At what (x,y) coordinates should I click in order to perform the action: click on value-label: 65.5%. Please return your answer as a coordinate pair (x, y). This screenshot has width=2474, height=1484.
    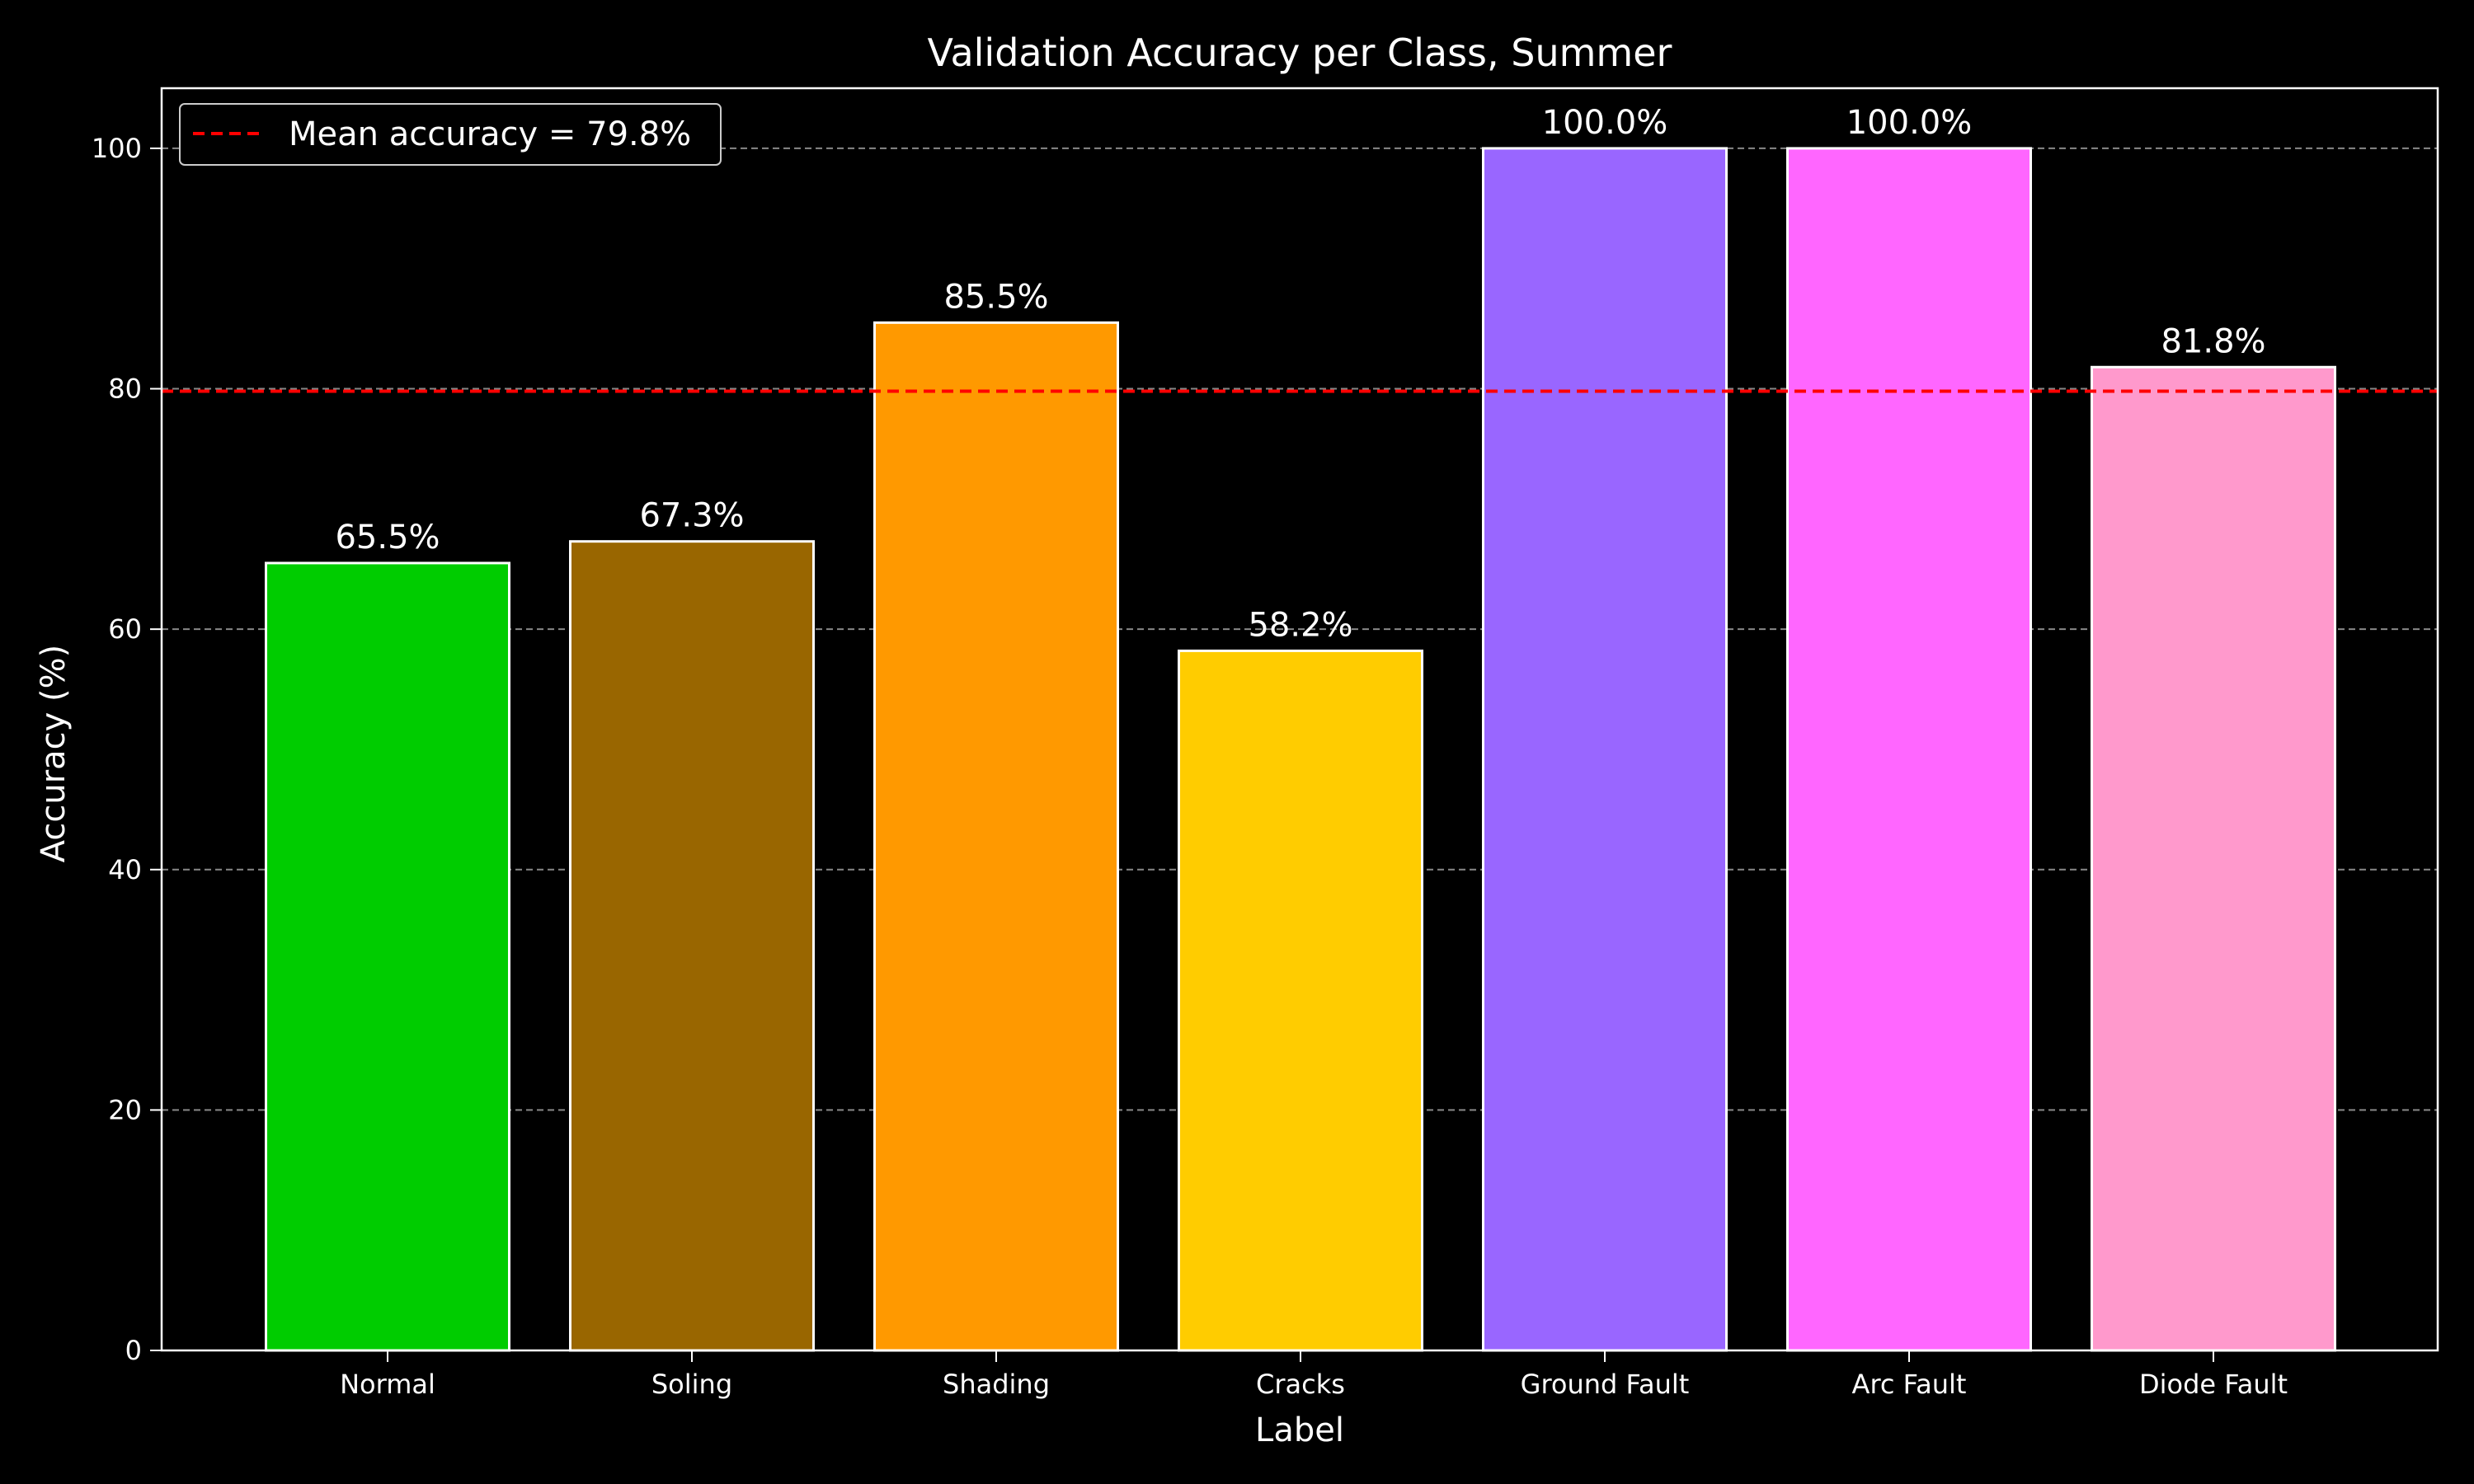
    Looking at the image, I should click on (387, 537).